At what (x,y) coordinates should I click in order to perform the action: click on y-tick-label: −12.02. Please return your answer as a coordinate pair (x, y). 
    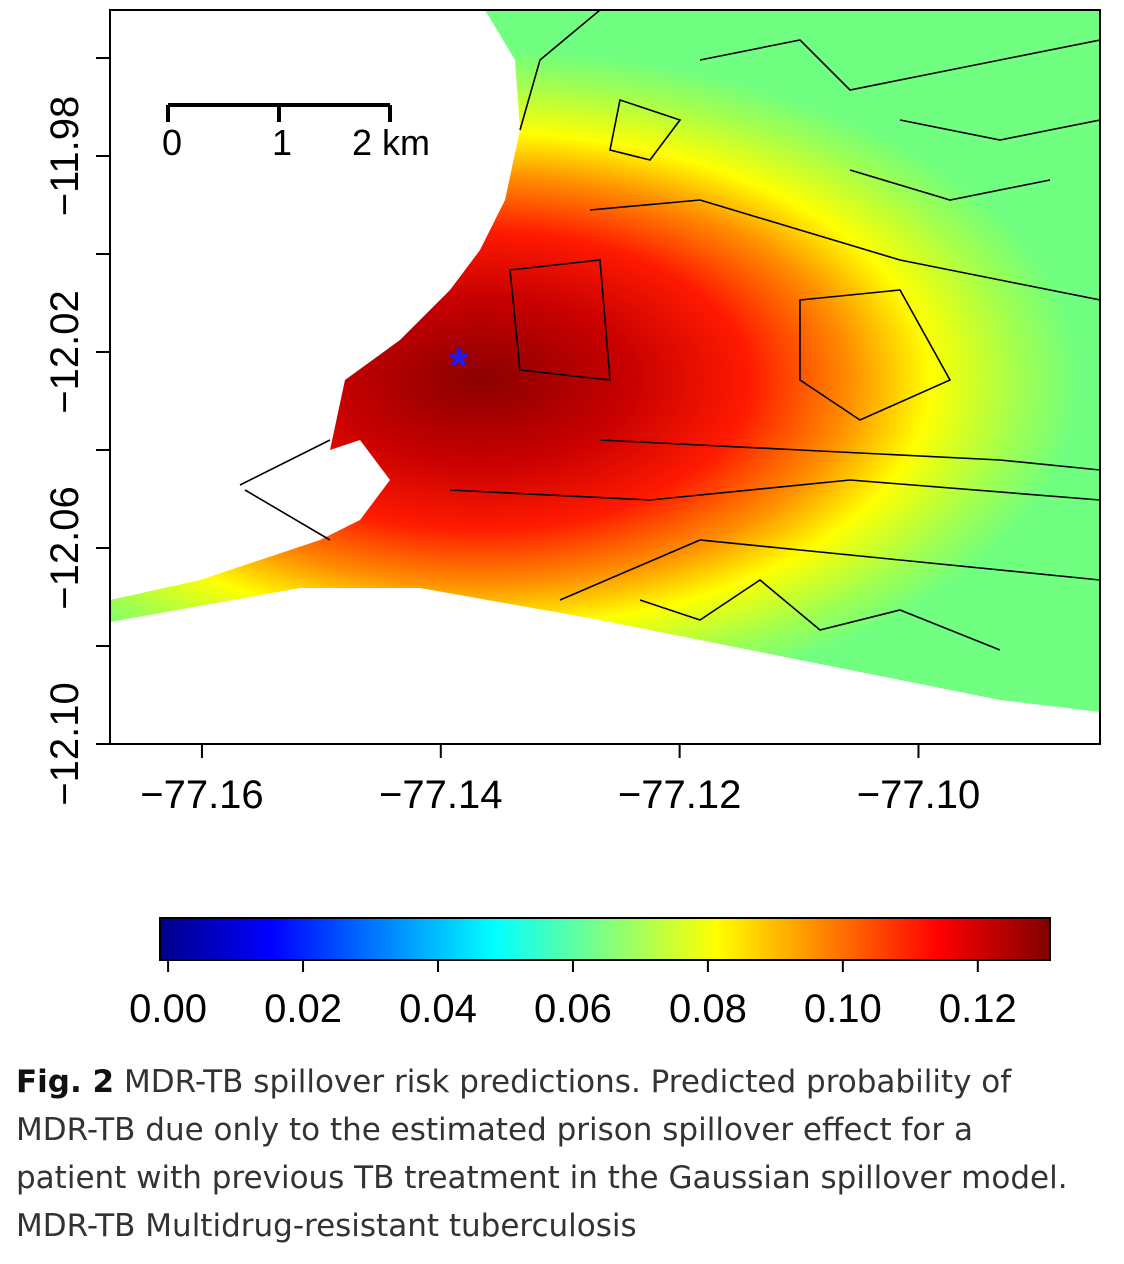
    Looking at the image, I should click on (65, 351).